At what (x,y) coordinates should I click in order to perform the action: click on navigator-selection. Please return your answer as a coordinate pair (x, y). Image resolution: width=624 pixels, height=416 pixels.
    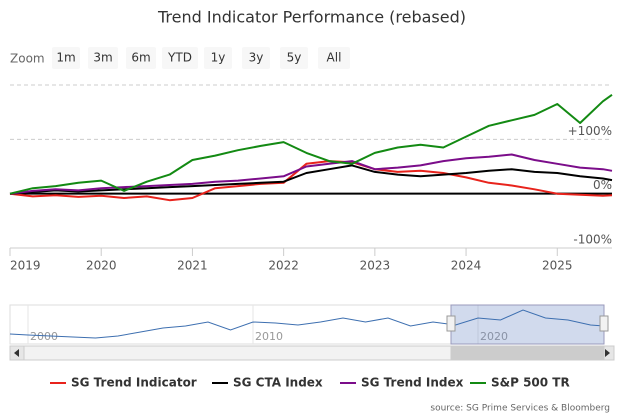
    Looking at the image, I should click on (527, 324).